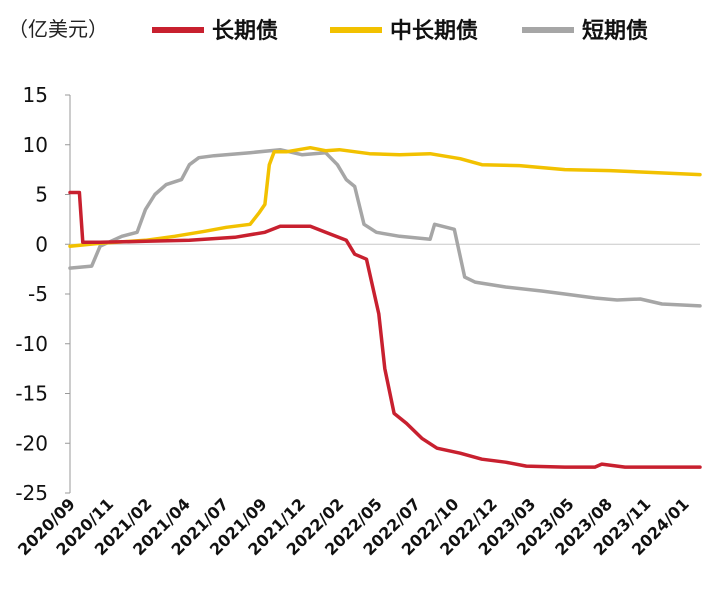 This screenshot has height=601, width=702. I want to click on y-tick-label: -5, so click(38, 294).